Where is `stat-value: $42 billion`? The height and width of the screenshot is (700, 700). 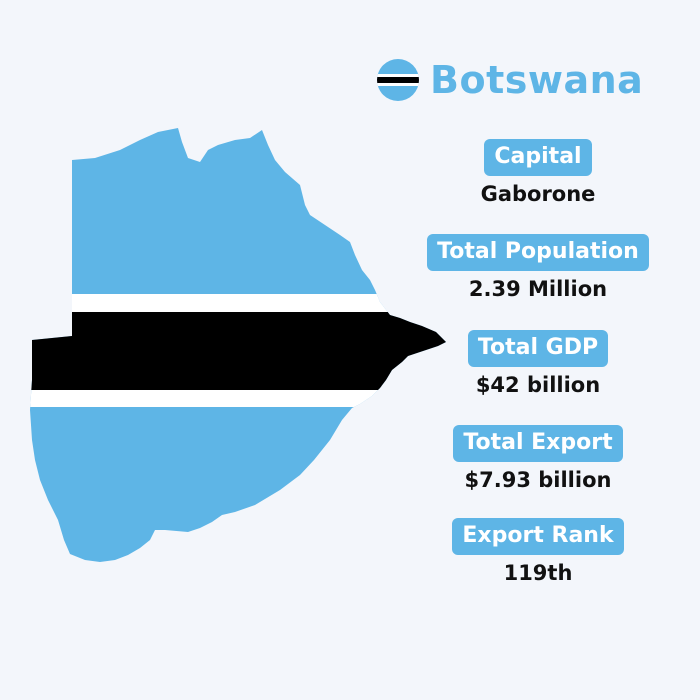 stat-value: $42 billion is located at coordinates (538, 385).